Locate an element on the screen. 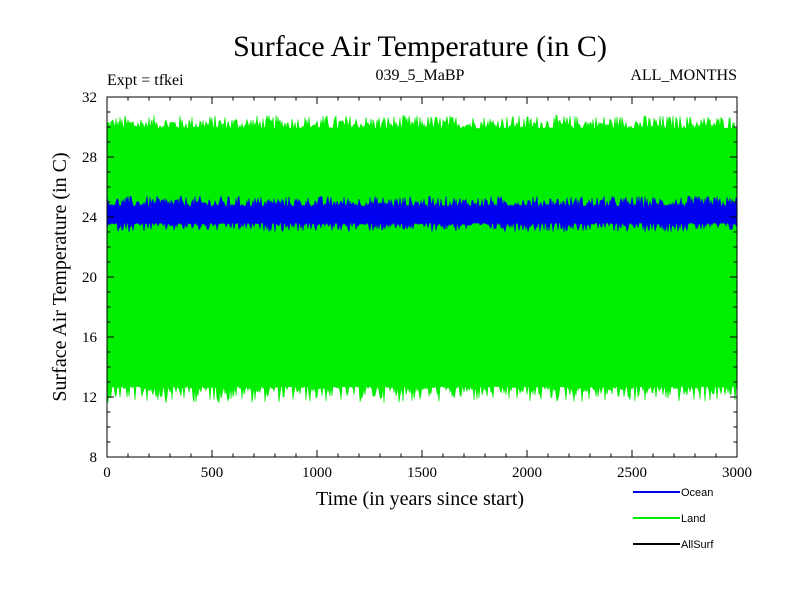  chart-title: Surface Air Temperature (in C) is located at coordinates (420, 46).